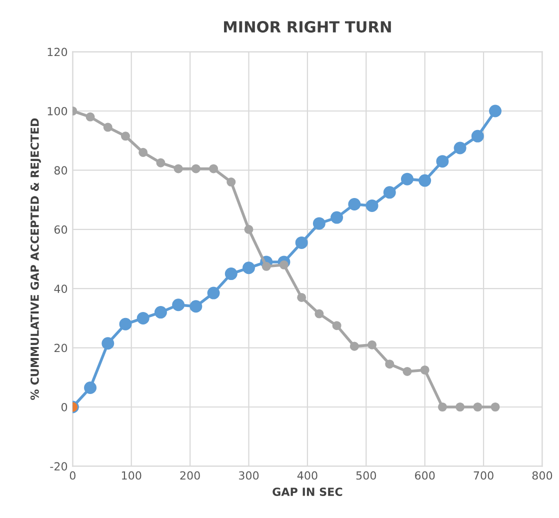 The height and width of the screenshot is (518, 559). I want to click on y-tick-label: 120, so click(58, 52).